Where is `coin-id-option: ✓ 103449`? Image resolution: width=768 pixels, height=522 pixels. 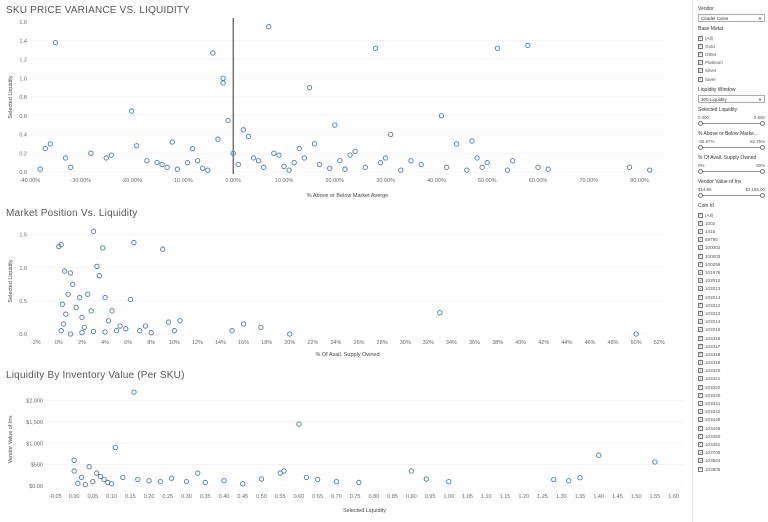
coin-id-option: ✓ 103449 is located at coordinates (731, 428).